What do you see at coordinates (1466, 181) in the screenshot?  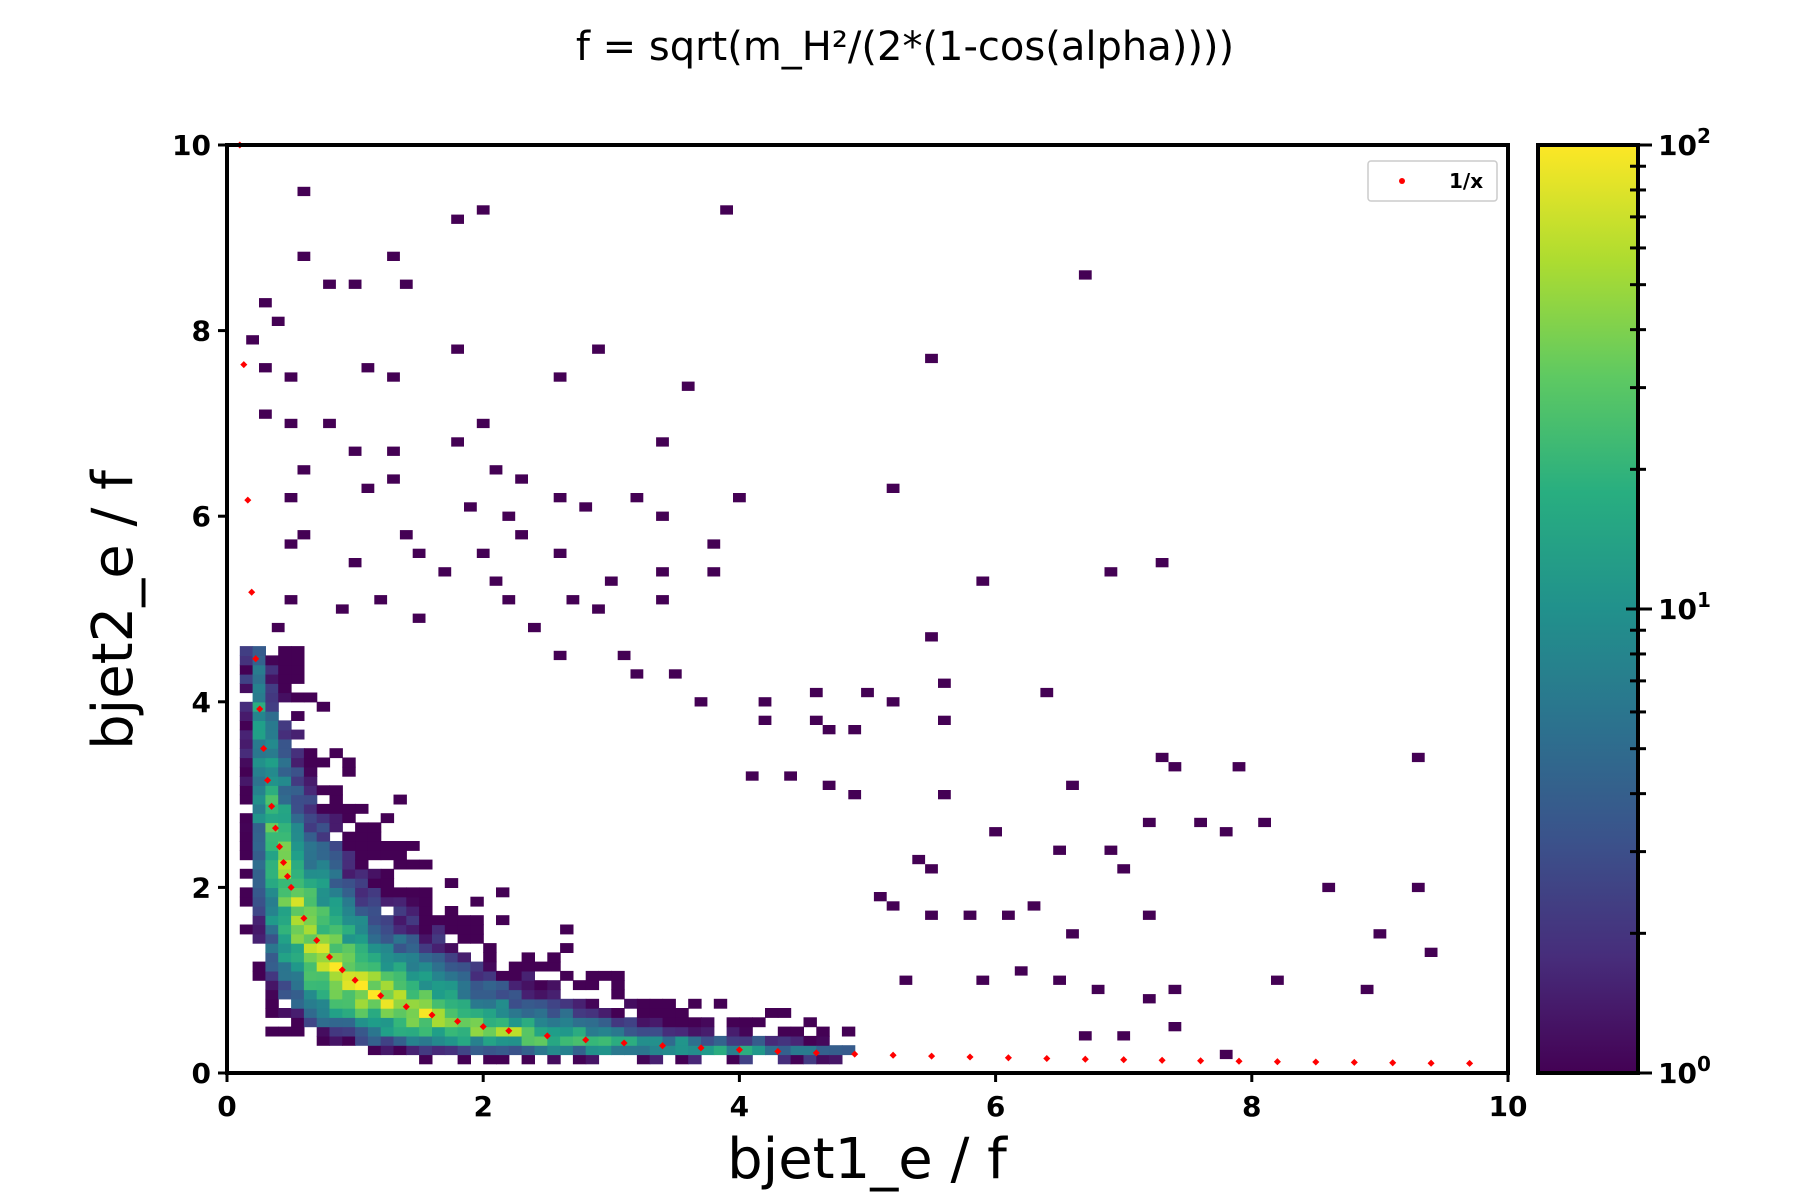 I see `legend-label: 1/x` at bounding box center [1466, 181].